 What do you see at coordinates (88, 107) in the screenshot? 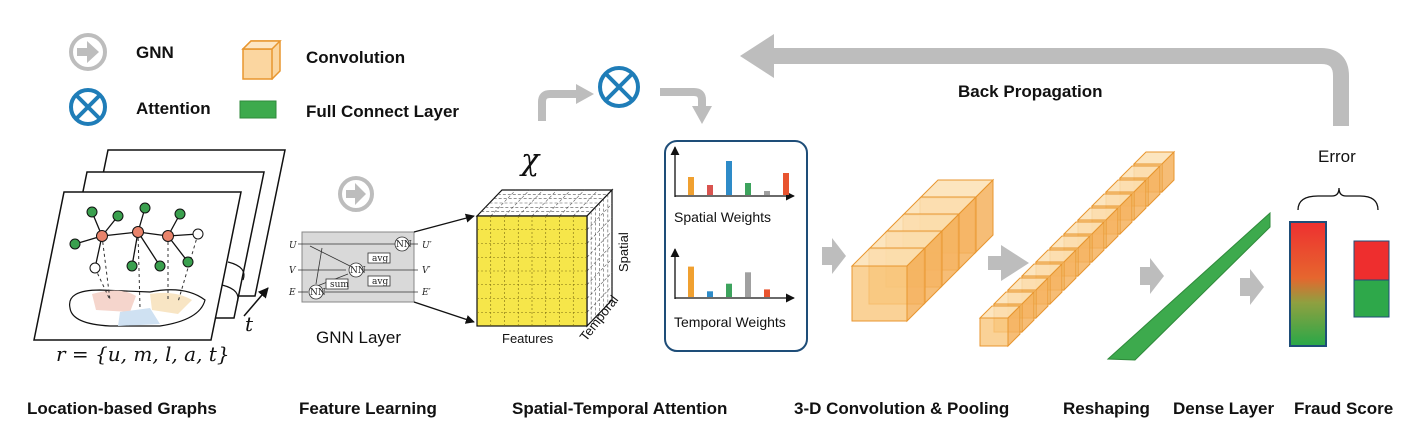
I see `attention-legend-icon` at bounding box center [88, 107].